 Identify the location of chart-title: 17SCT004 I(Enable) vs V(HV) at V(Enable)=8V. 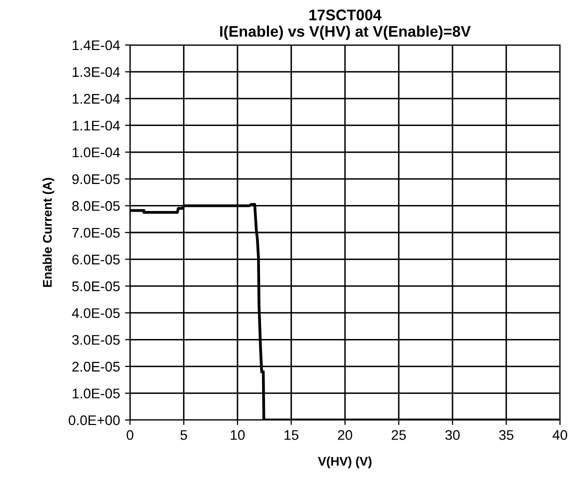
(345, 25).